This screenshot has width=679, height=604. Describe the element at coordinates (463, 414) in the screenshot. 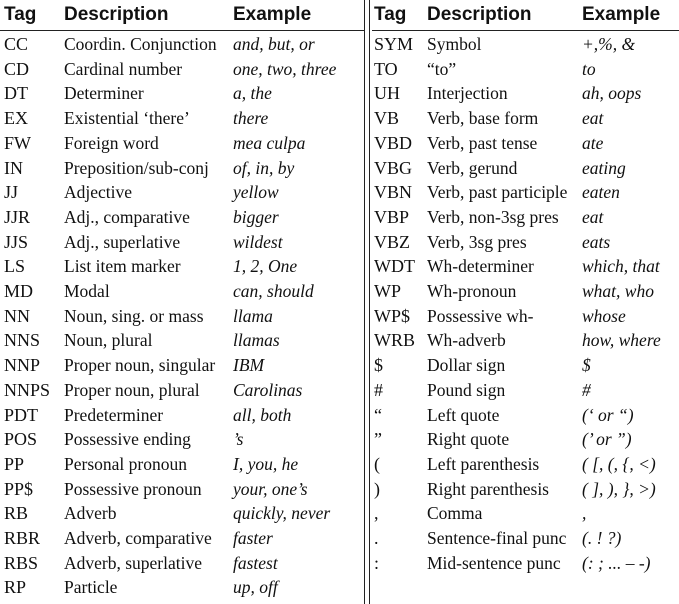

I see `description-cell: Left quote` at that location.